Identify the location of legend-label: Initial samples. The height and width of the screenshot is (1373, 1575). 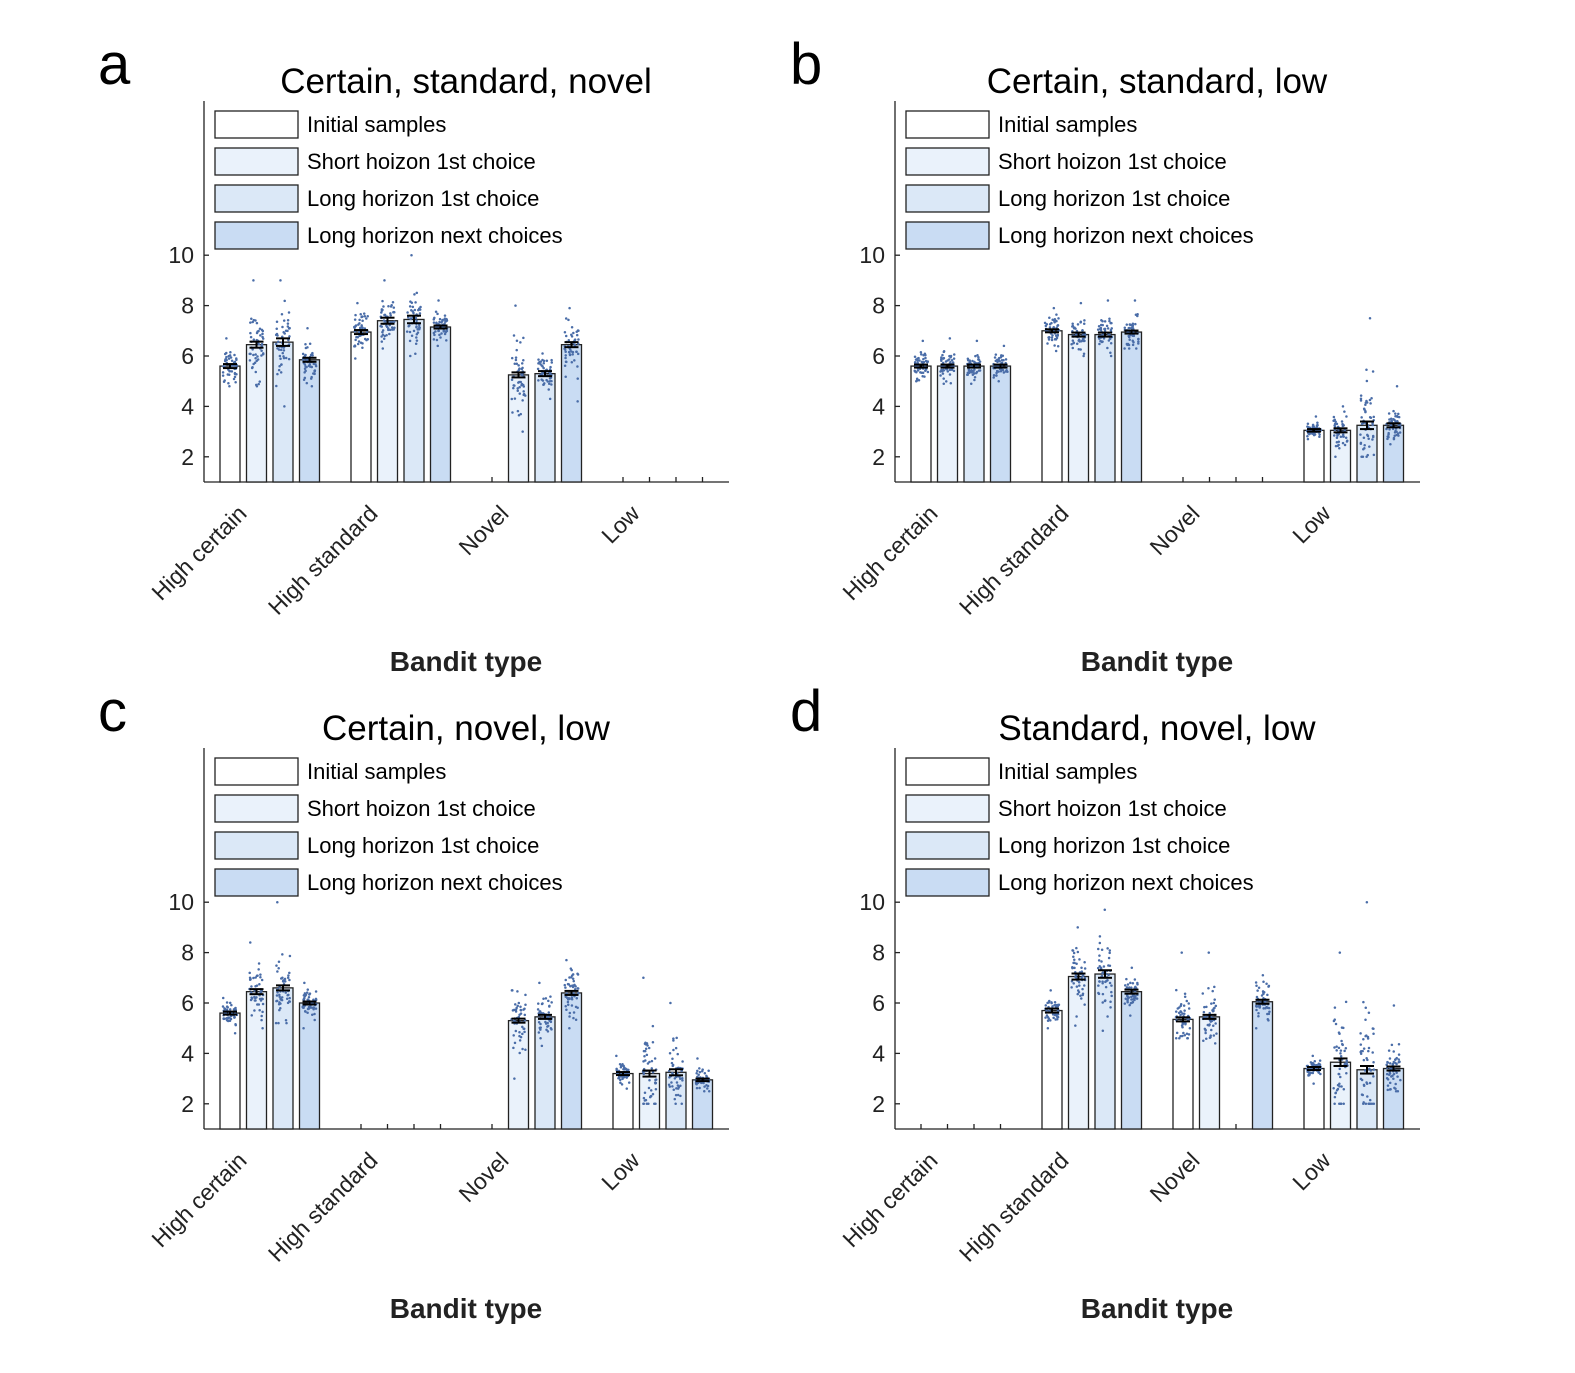
(1067, 771).